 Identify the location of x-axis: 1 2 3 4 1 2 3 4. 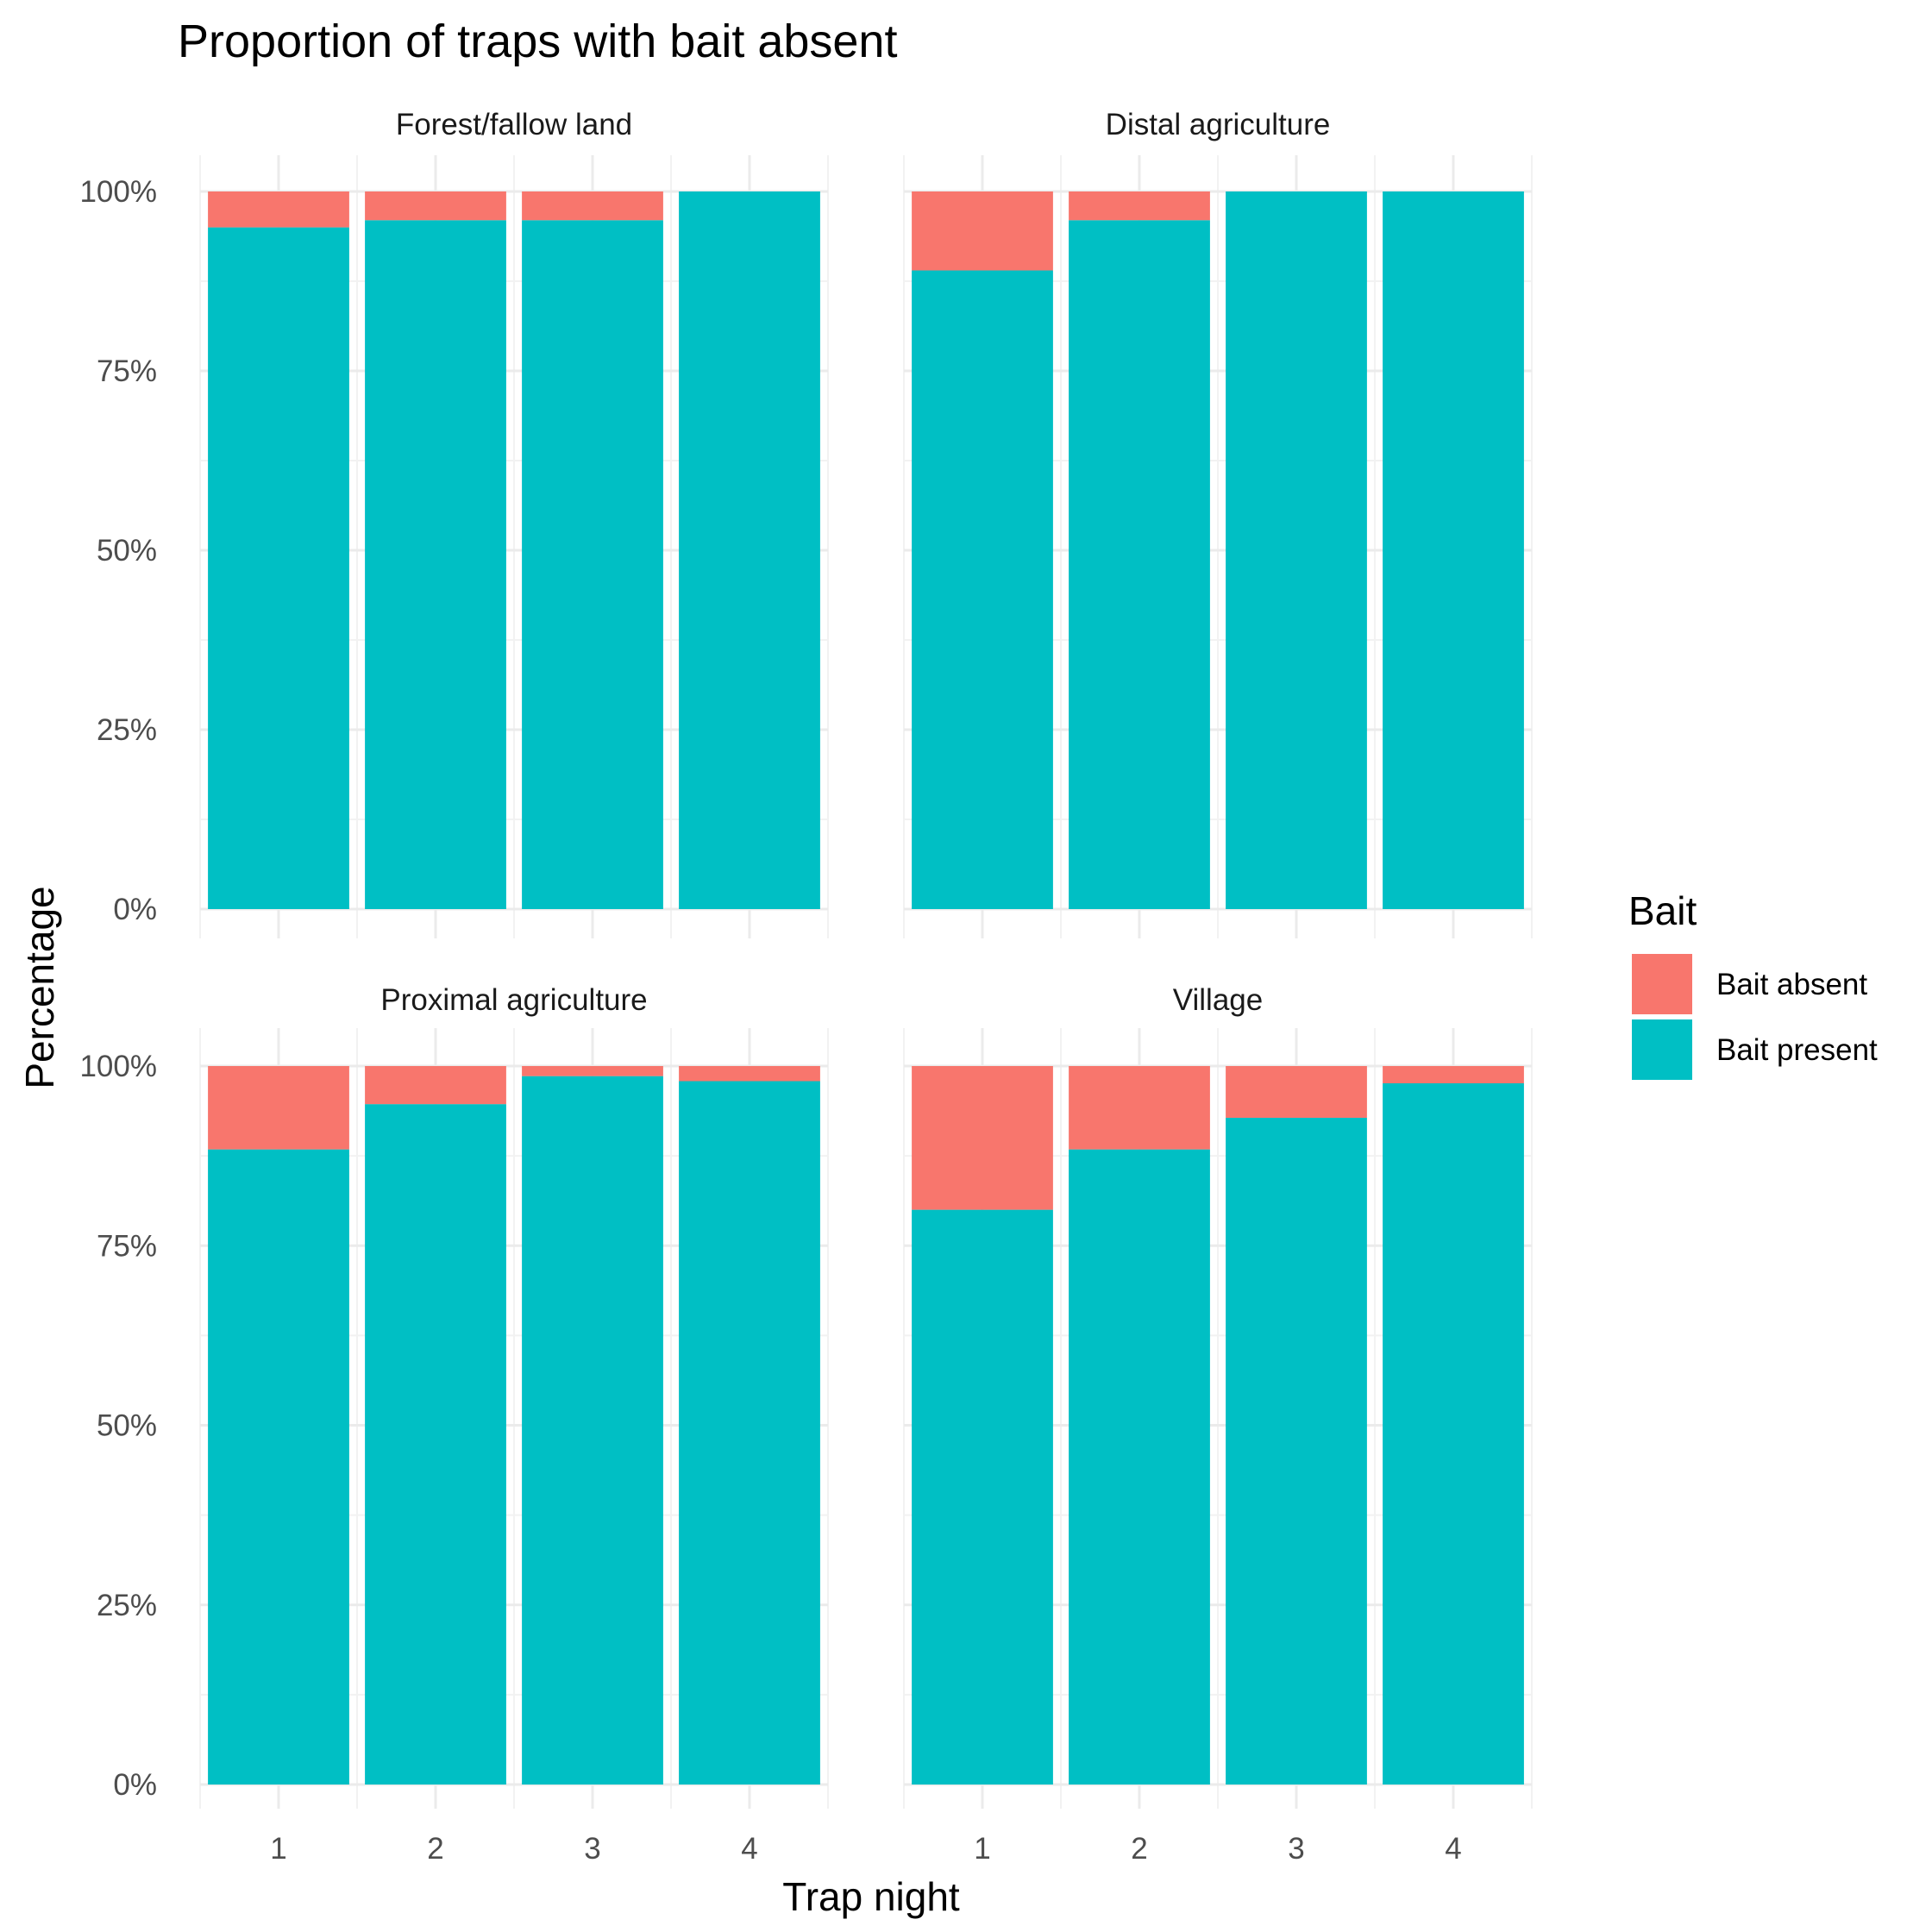
(866, 1849).